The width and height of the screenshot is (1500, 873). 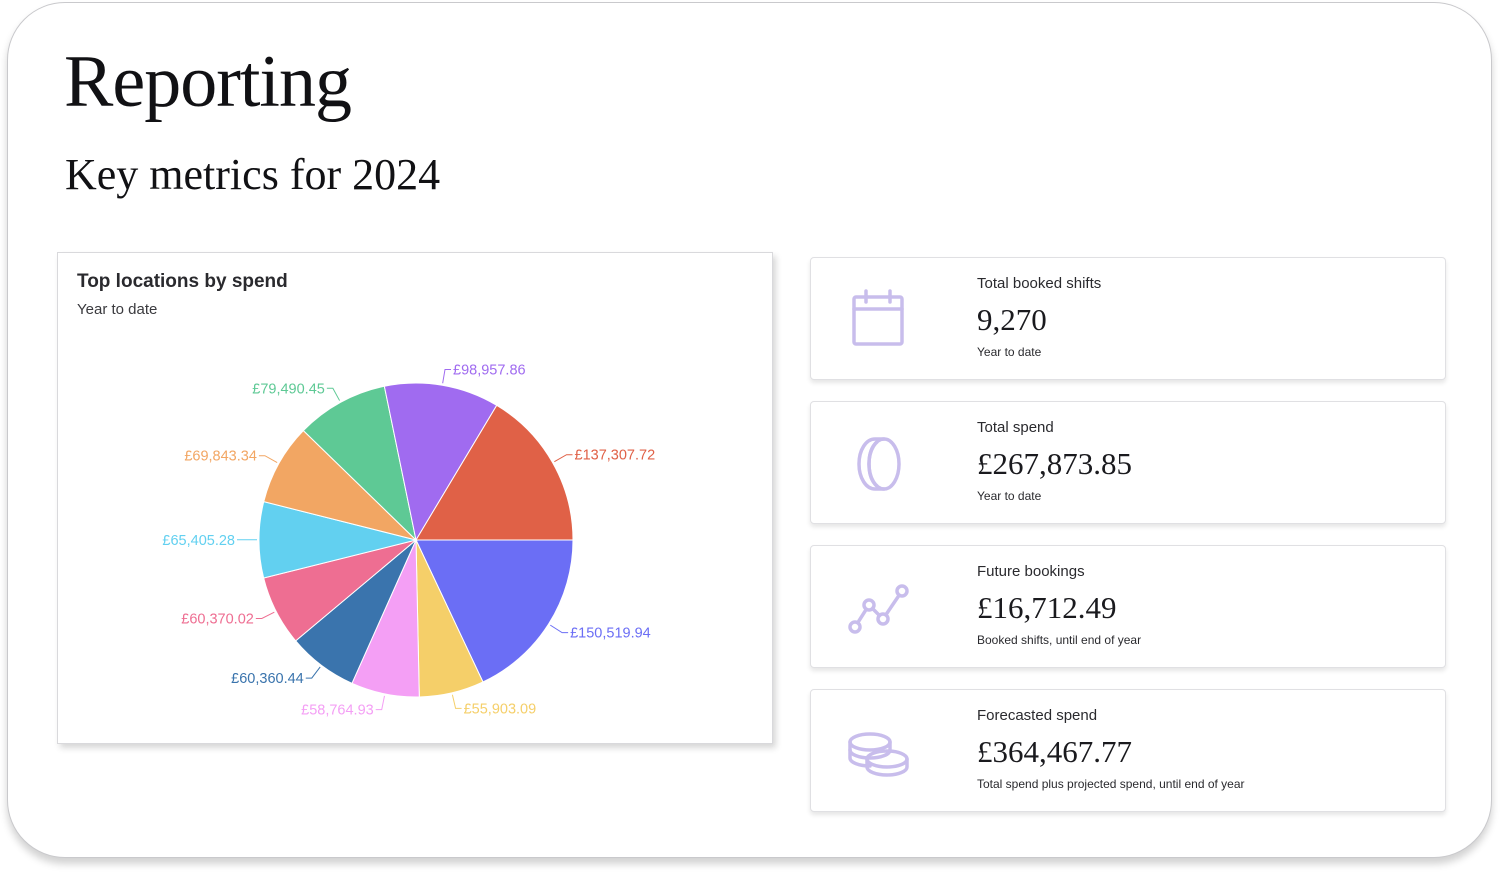 I want to click on coin-stack-icon, so click(x=878, y=754).